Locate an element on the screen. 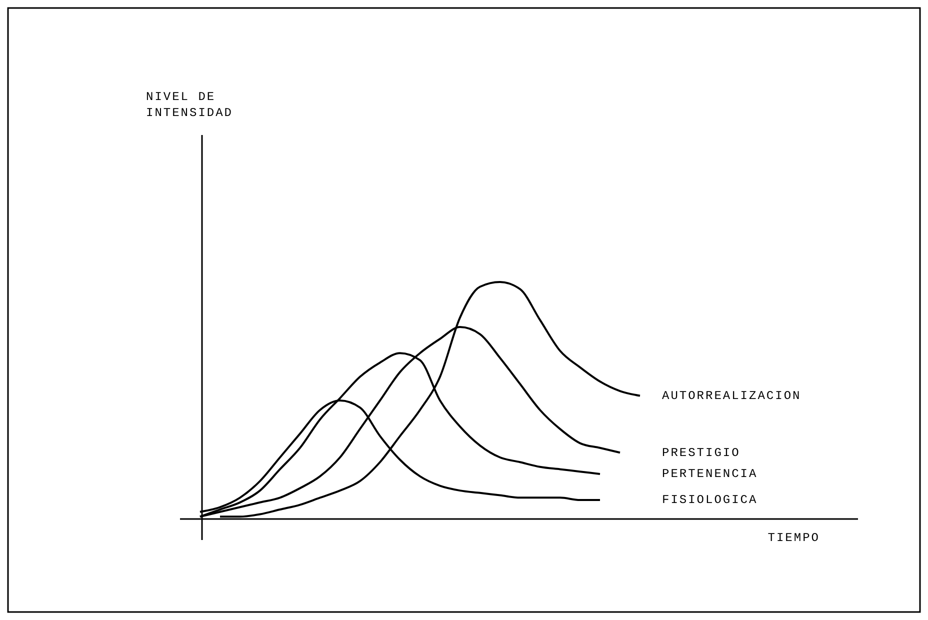 The height and width of the screenshot is (620, 928). series-label: AUTORREALIZACION is located at coordinates (732, 395).